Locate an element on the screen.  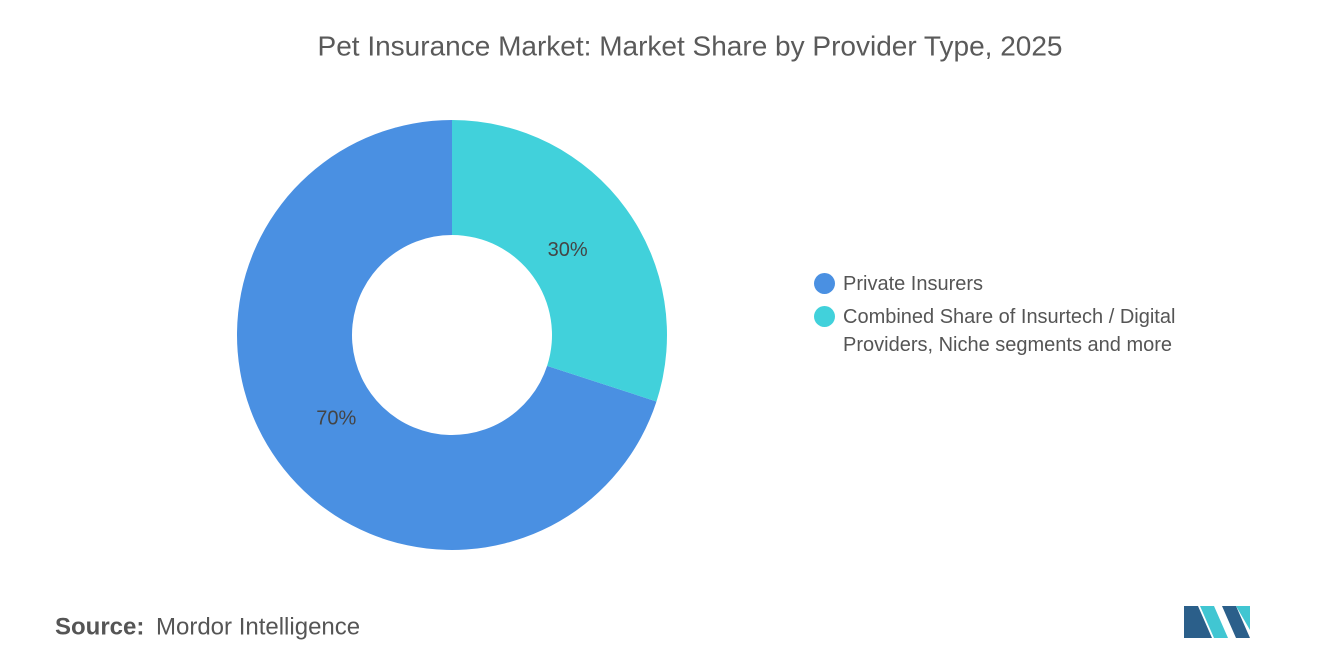
donut-slice is located at coordinates (560, 261).